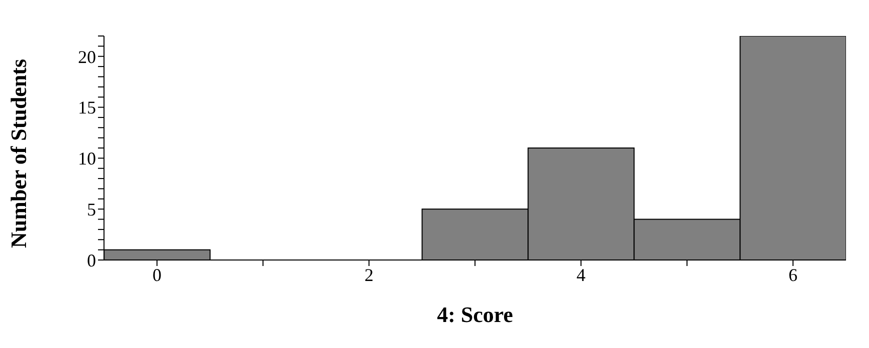 This screenshot has width=869, height=348. What do you see at coordinates (87, 108) in the screenshot?
I see `y-tick-label: 15` at bounding box center [87, 108].